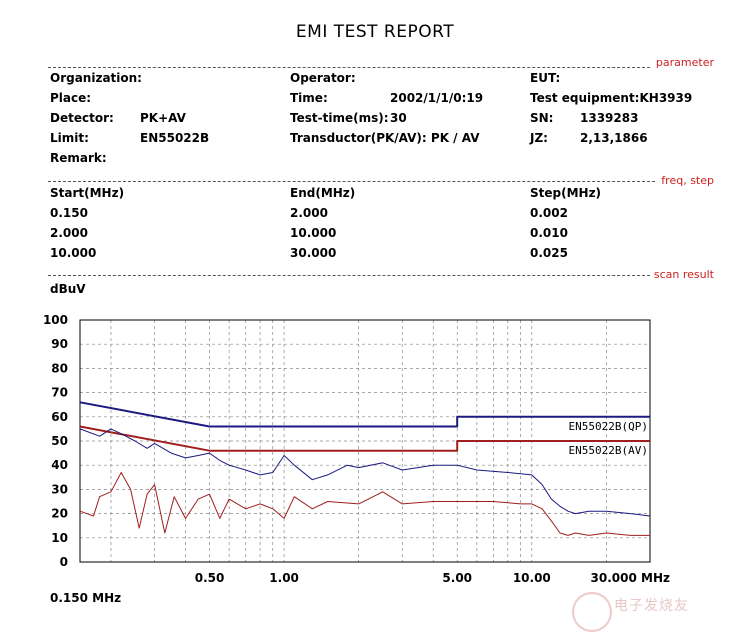  I want to click on y-tick-label: 0, so click(64, 562).